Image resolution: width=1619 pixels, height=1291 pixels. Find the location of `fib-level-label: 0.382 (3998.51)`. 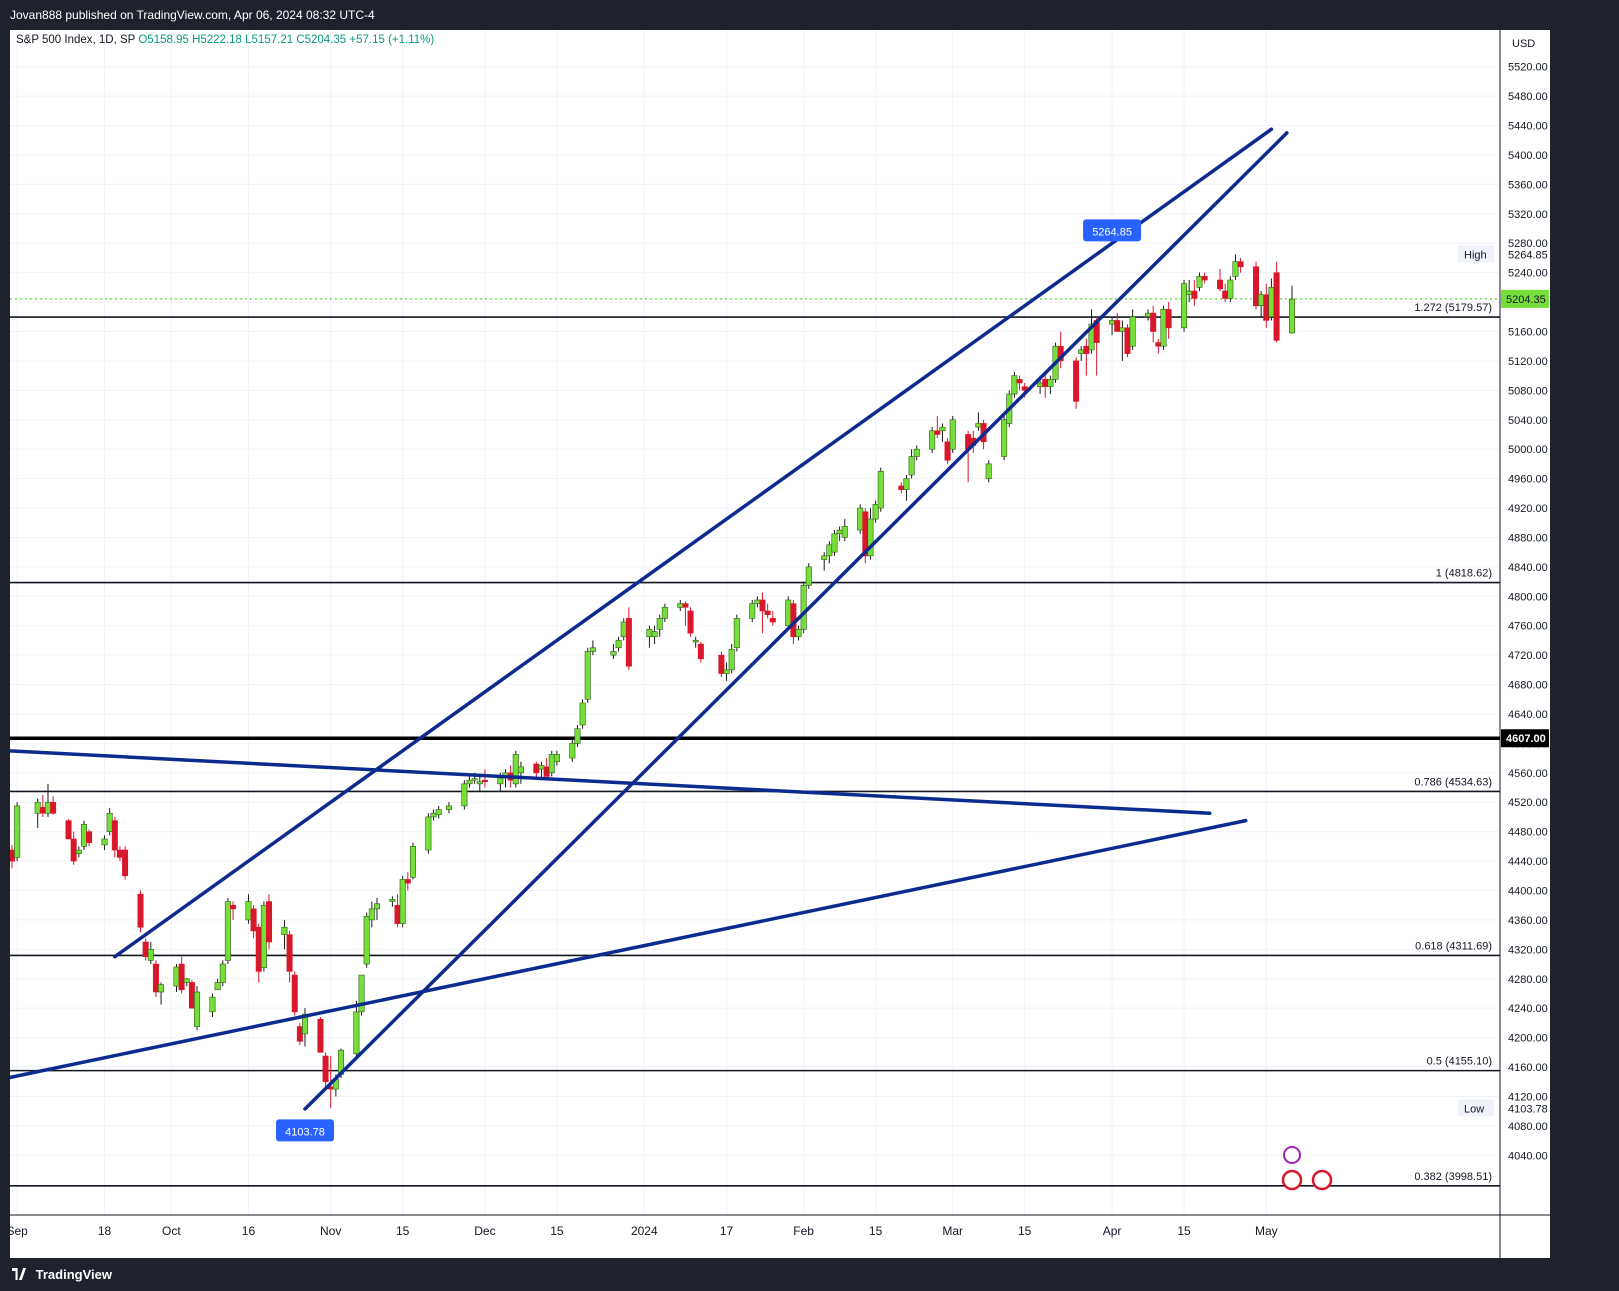

fib-level-label: 0.382 (3998.51) is located at coordinates (1453, 1177).